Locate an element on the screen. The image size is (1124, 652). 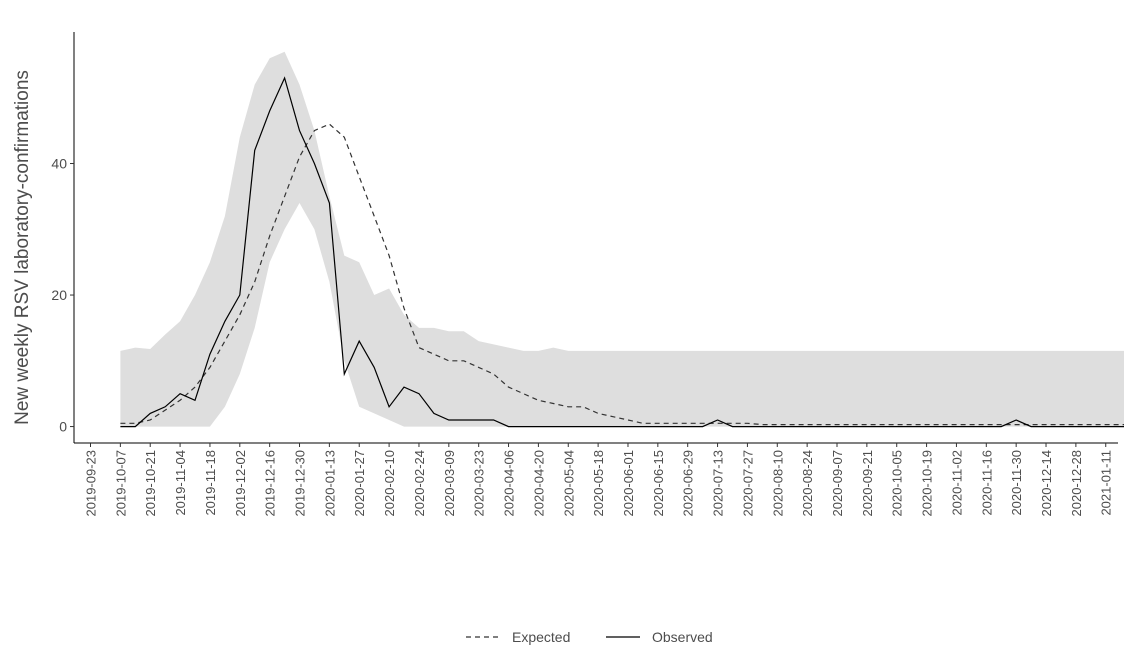
x-tick-label: 2019-12-30 is located at coordinates (300, 483).